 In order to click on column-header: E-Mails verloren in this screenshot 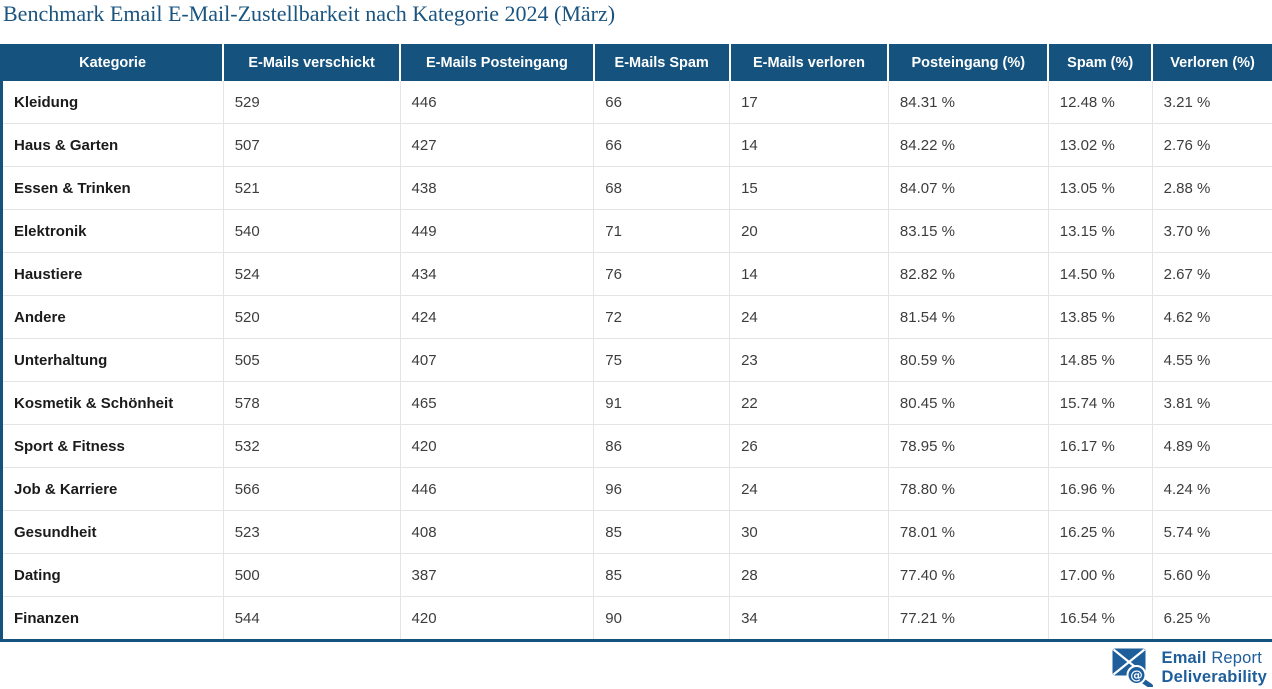, I will do `click(808, 62)`.